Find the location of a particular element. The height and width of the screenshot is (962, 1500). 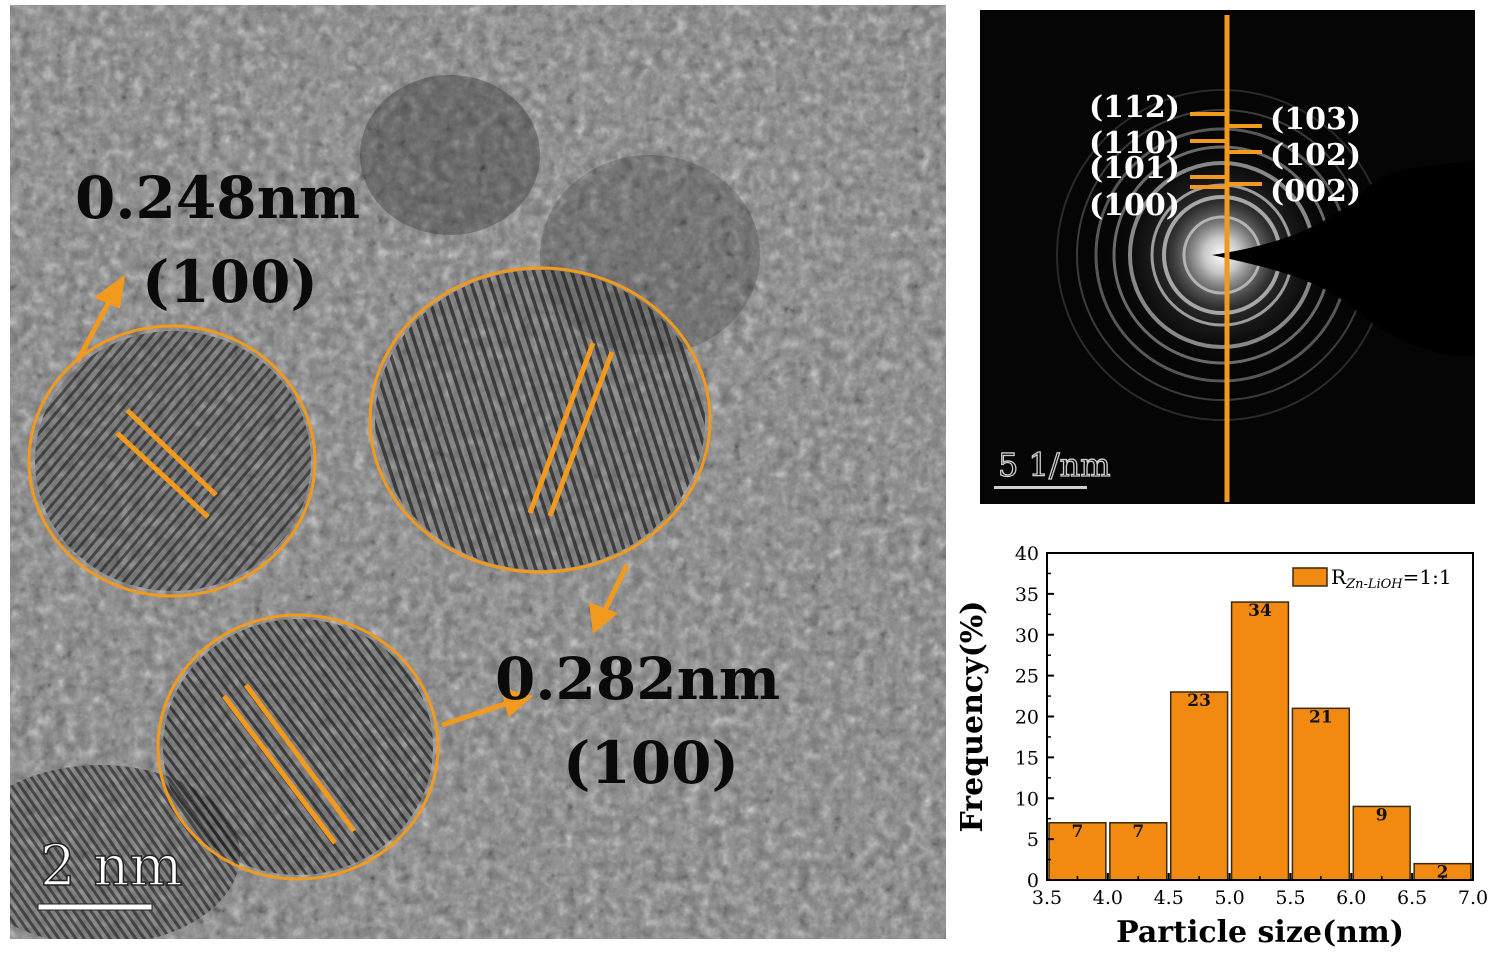

x-tick-label: 5.5 is located at coordinates (1290, 898).